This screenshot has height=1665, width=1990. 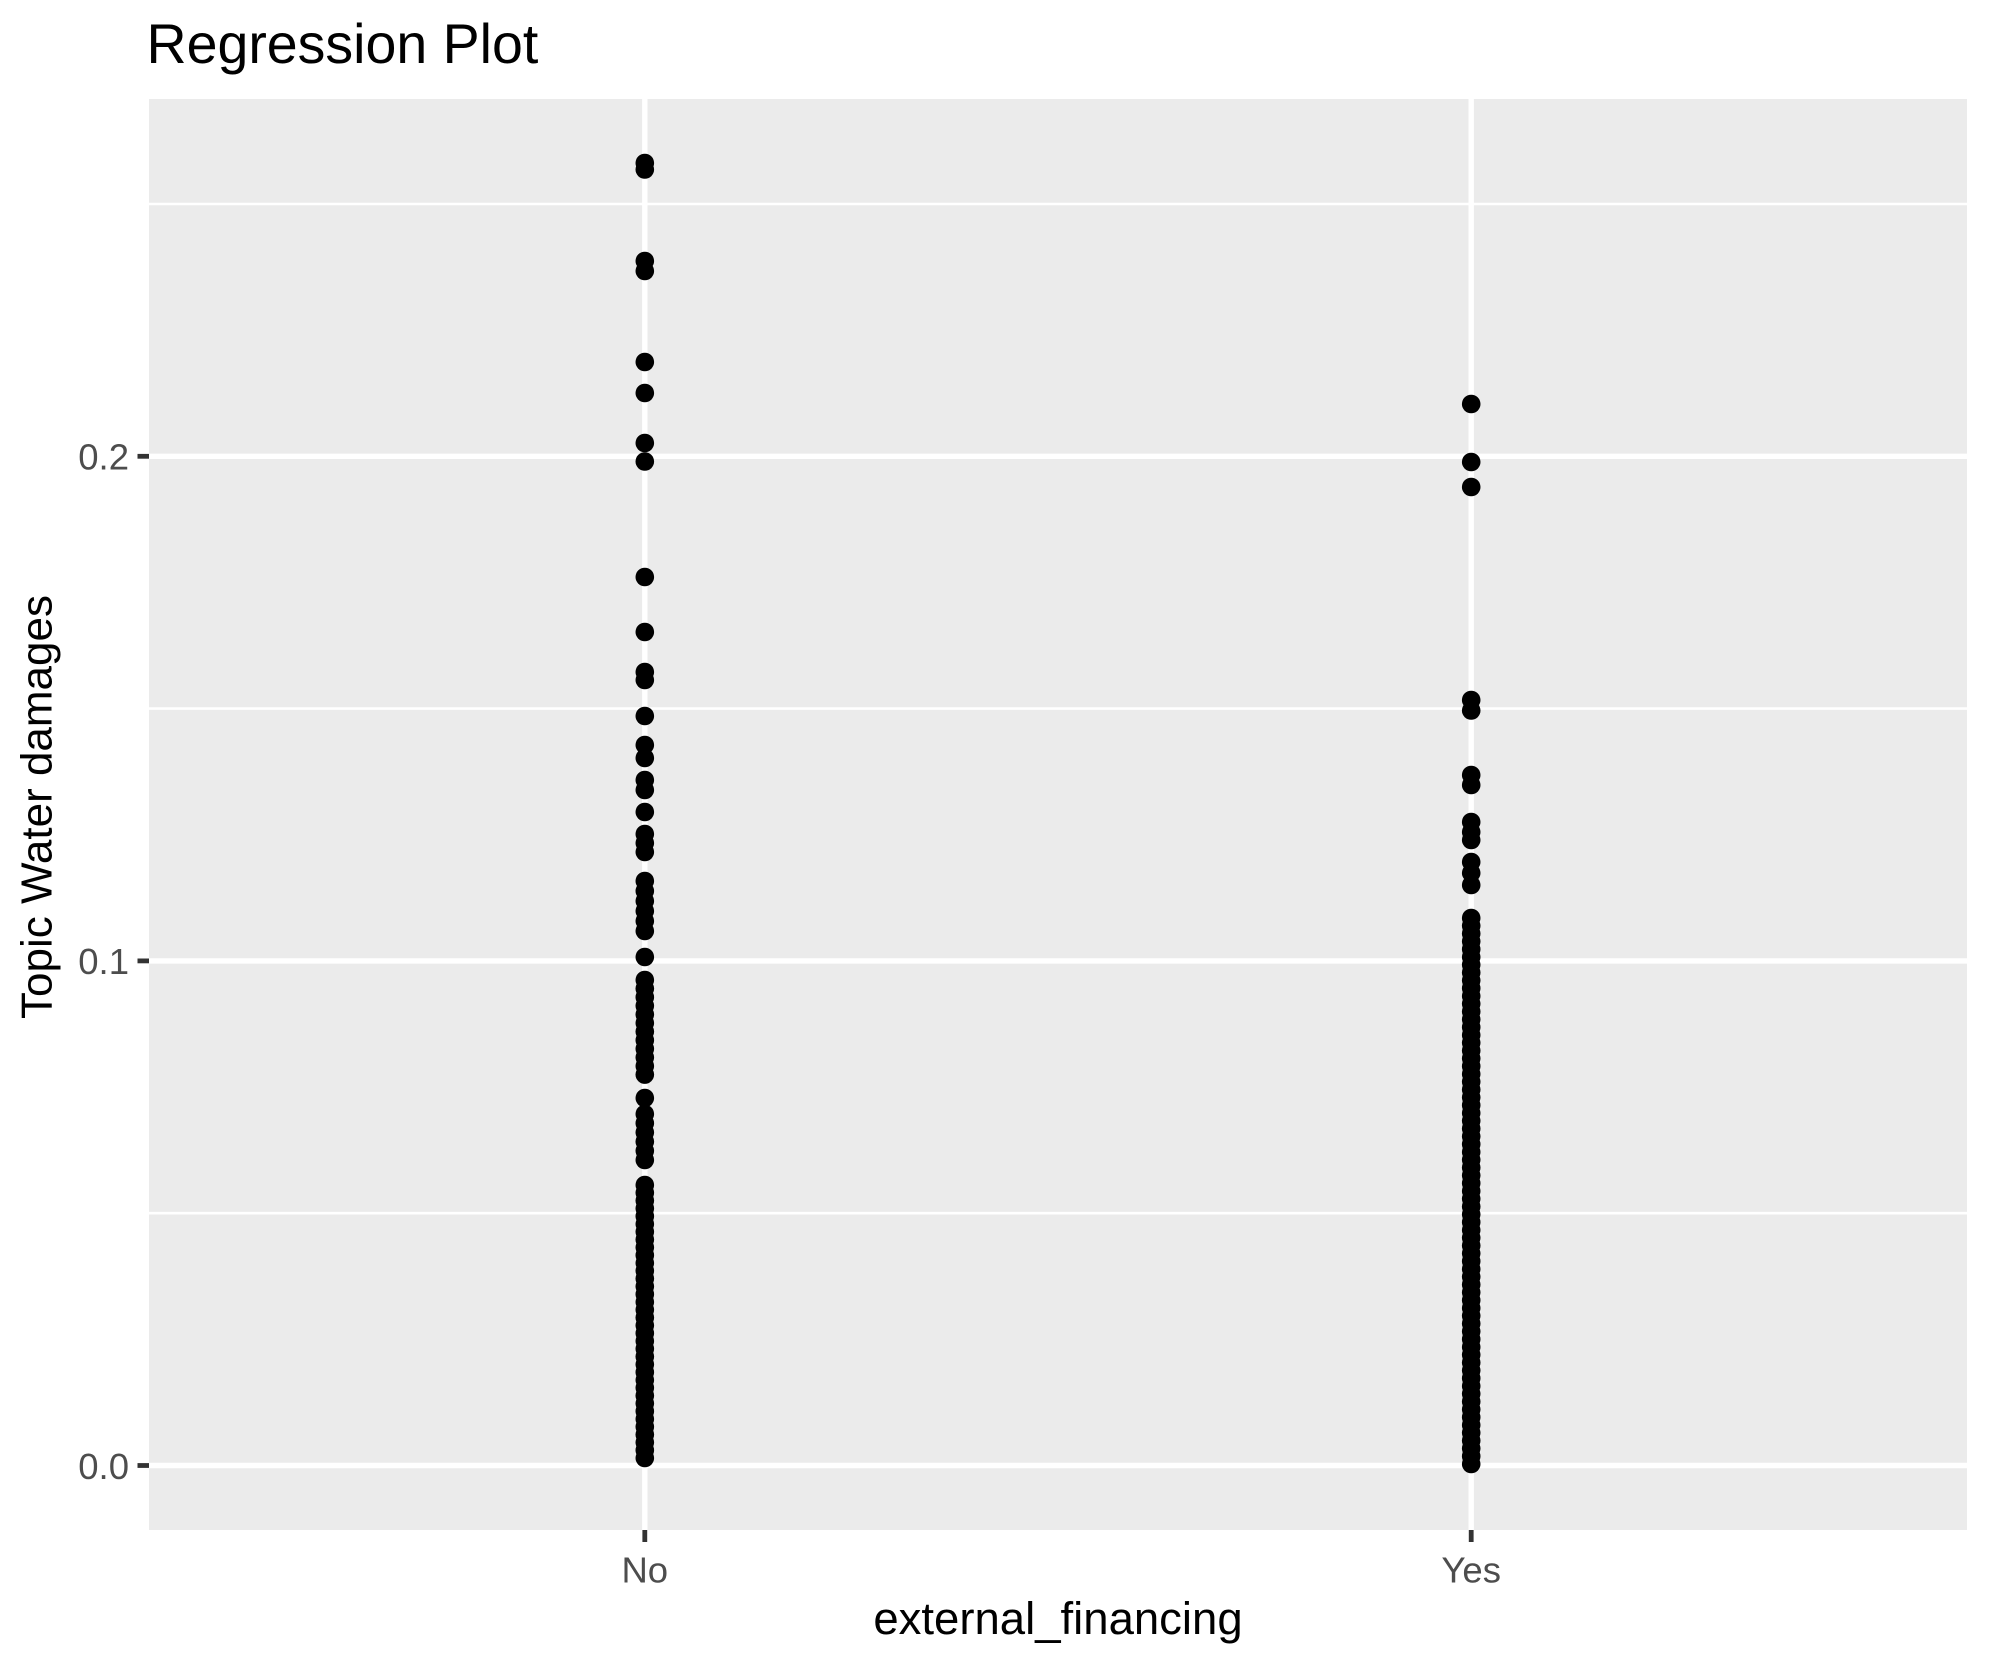 I want to click on svg-text: No, so click(x=644, y=1570).